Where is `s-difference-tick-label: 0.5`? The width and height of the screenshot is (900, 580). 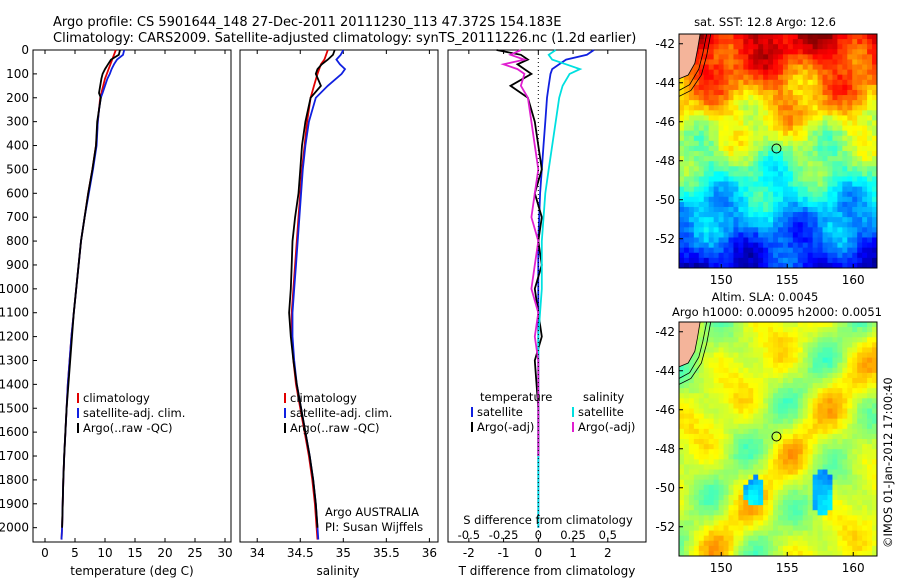 s-difference-tick-label: 0.5 is located at coordinates (608, 535).